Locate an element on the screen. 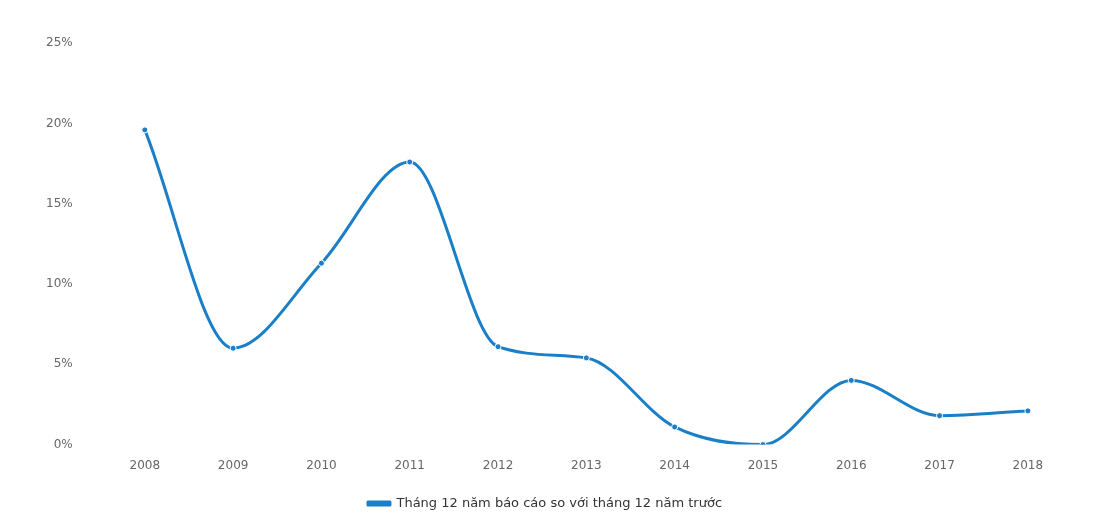 This screenshot has height=532, width=1094. x-tick-label: 2010 is located at coordinates (321, 464).